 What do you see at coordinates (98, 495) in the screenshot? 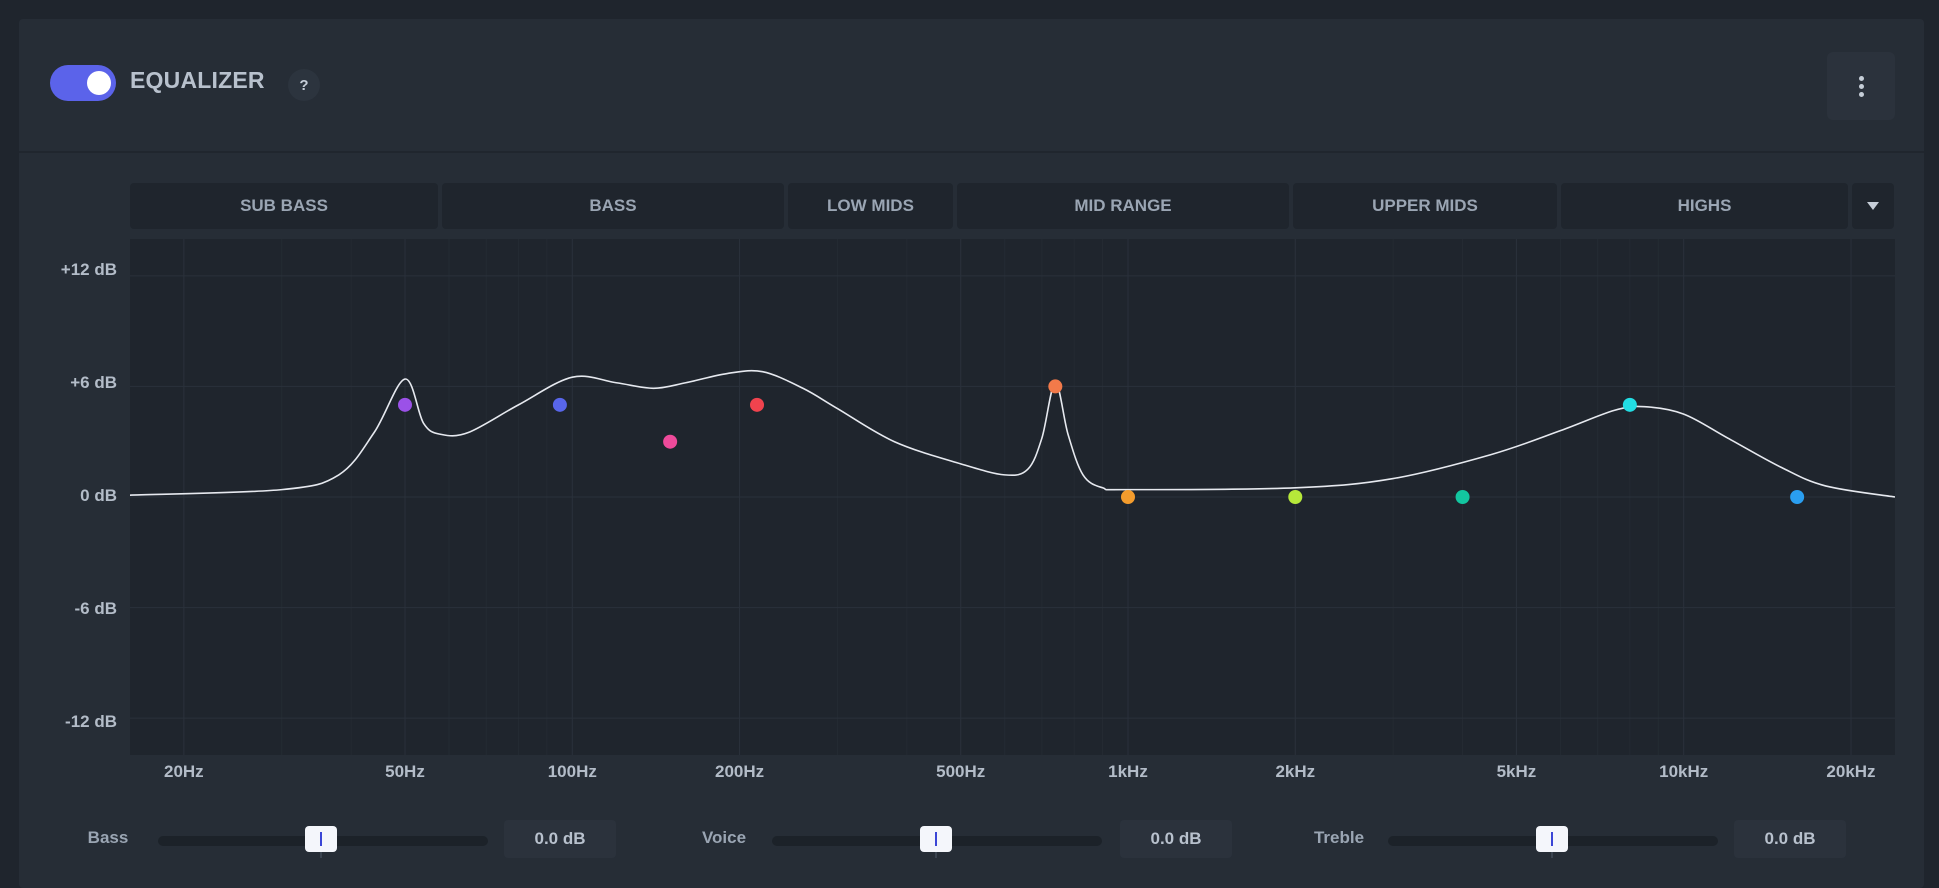
I see `y-tick-label: 0 dB` at bounding box center [98, 495].